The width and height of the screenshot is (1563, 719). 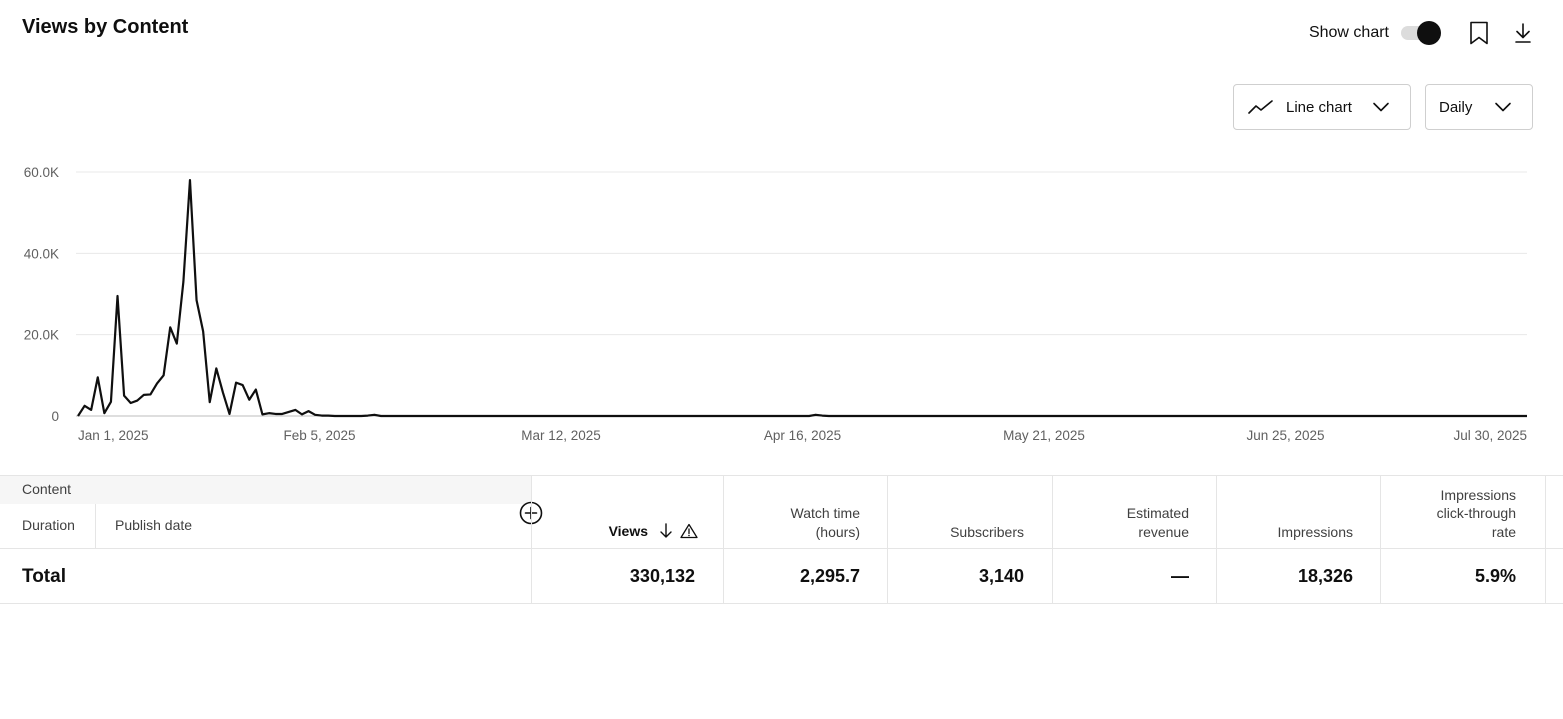 What do you see at coordinates (561, 435) in the screenshot?
I see `x-tick-label: Mar 12, 2025` at bounding box center [561, 435].